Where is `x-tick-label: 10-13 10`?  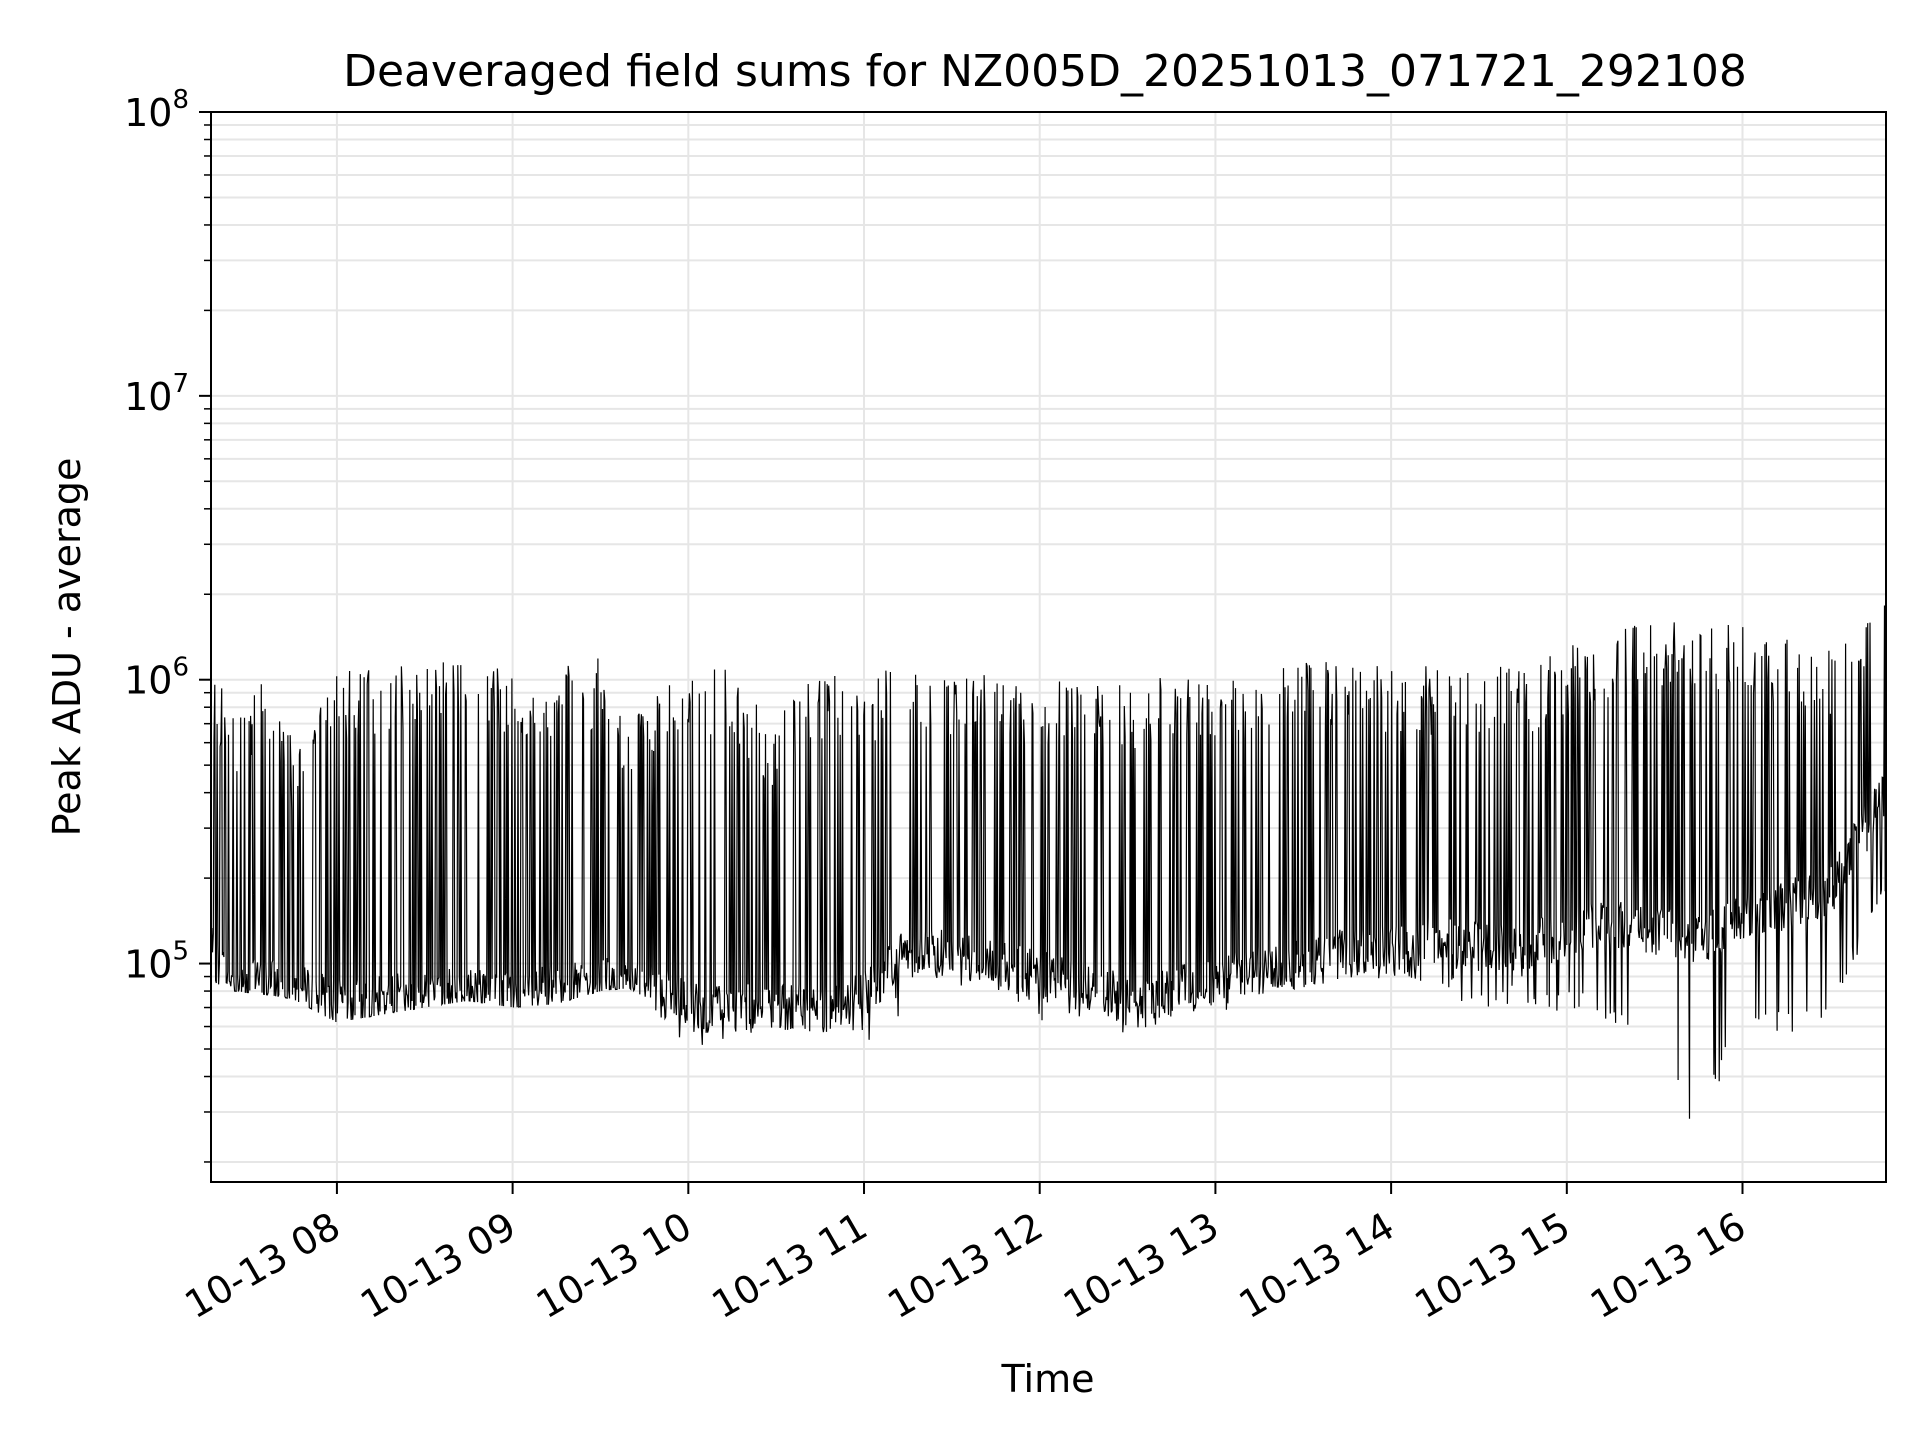
x-tick-label: 10-13 10 is located at coordinates (614, 1266).